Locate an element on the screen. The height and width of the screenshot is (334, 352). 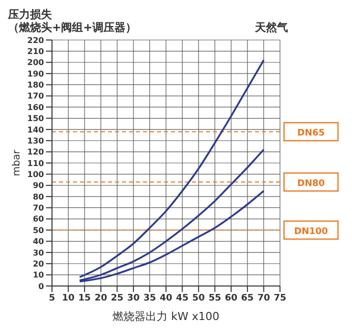
ref-line-label: DN80 is located at coordinates (311, 184).